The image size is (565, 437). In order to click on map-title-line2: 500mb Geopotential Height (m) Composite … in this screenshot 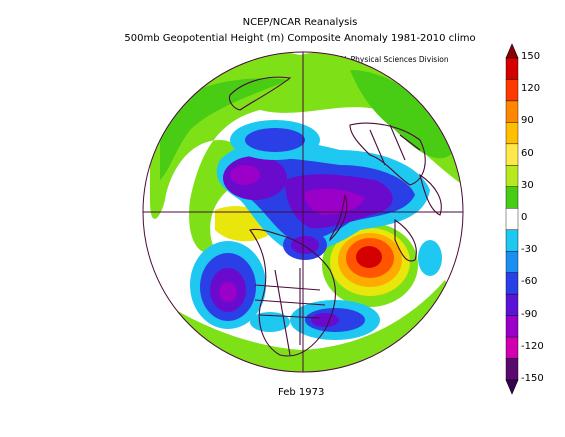, I will do `click(300, 38)`.